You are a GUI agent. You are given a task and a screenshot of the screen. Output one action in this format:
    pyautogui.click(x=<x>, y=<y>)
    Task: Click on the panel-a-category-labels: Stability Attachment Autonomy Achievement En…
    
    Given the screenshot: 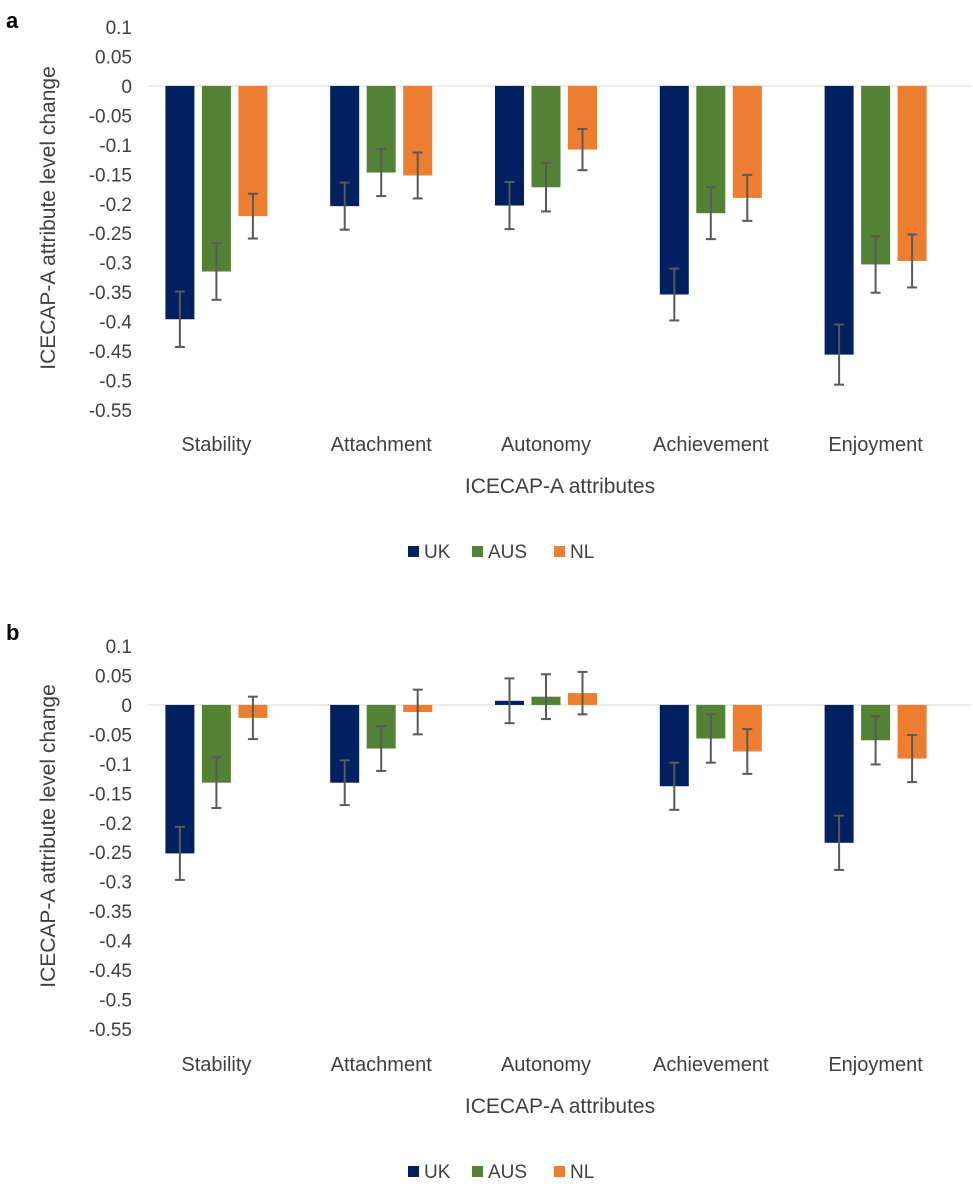 What is the action you would take?
    pyautogui.click(x=552, y=445)
    